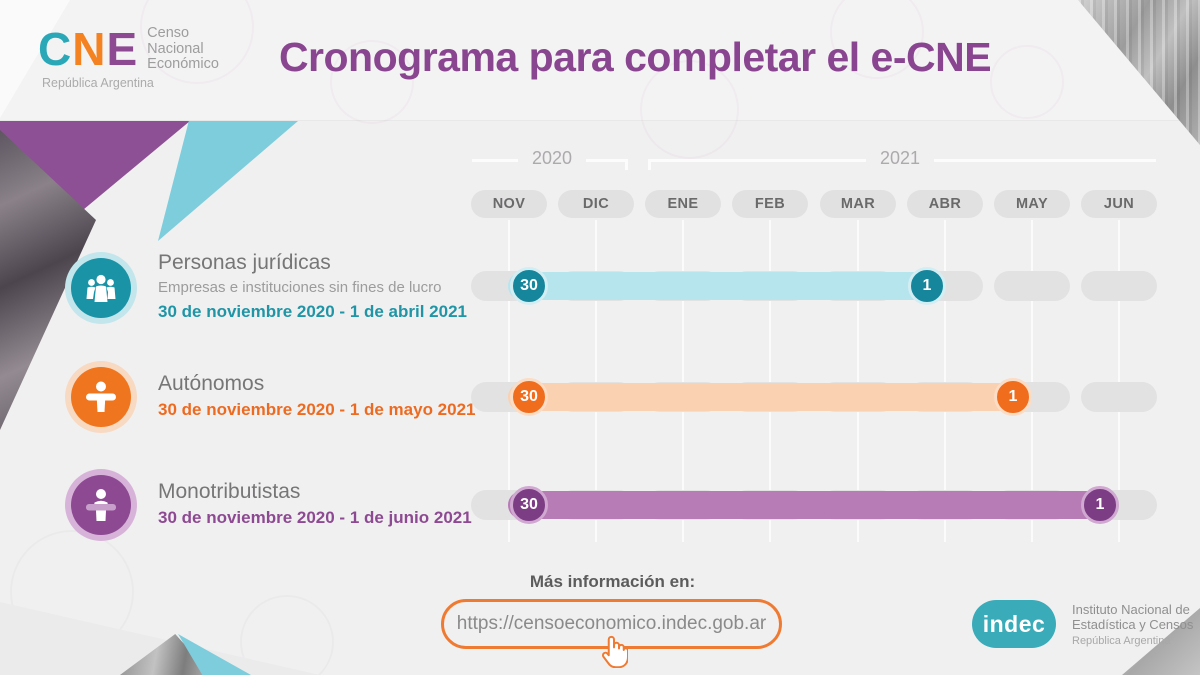 This screenshot has width=1200, height=675. I want to click on indec-country-label: República Argentina, so click(1121, 641).